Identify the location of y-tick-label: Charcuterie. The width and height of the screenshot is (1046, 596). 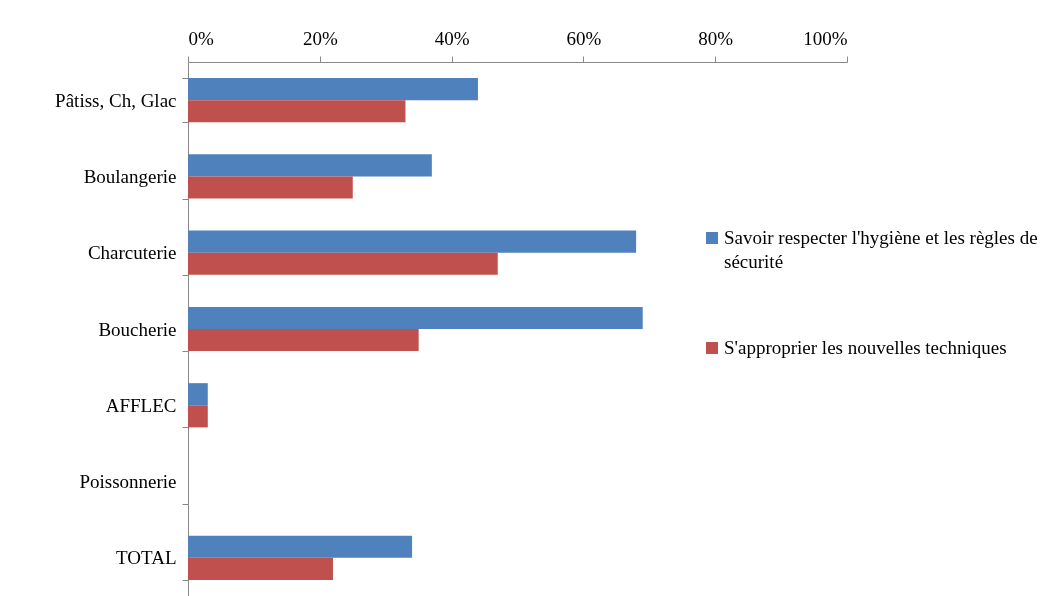
(132, 253).